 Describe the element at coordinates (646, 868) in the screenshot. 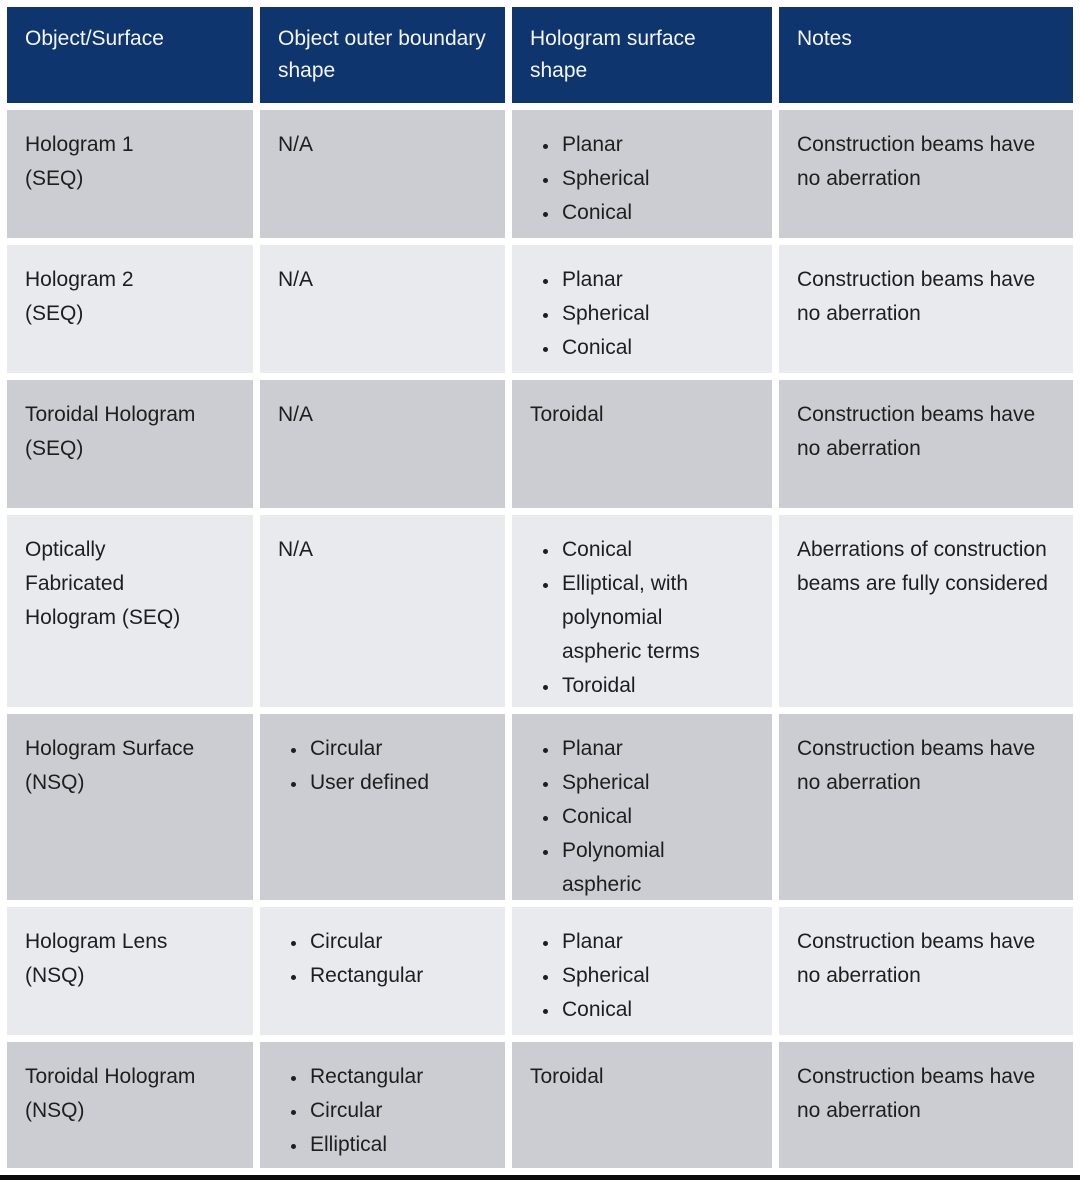

I see `bullet-item: Polynomial aspheric` at that location.